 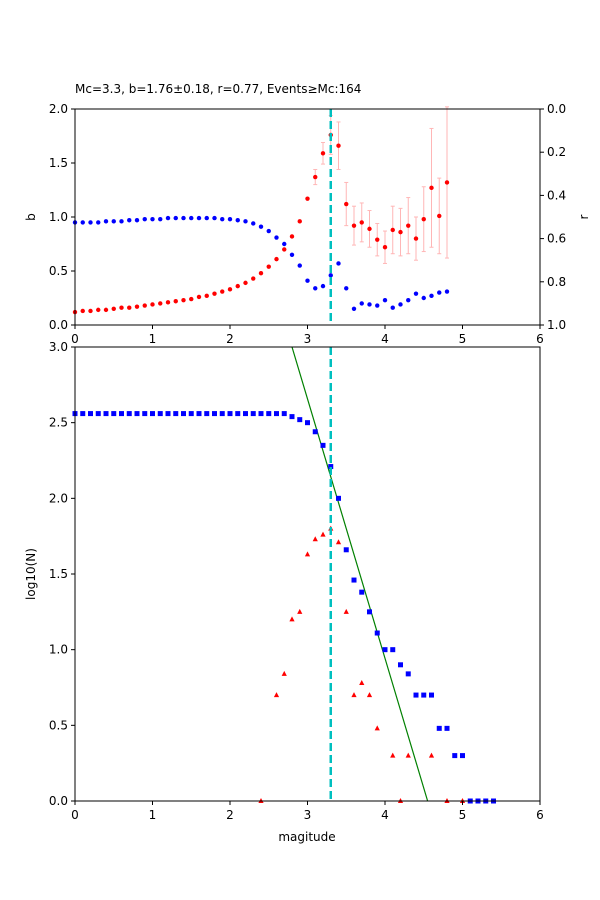 What do you see at coordinates (306, 837) in the screenshot?
I see `bottom-xlabel: magitude` at bounding box center [306, 837].